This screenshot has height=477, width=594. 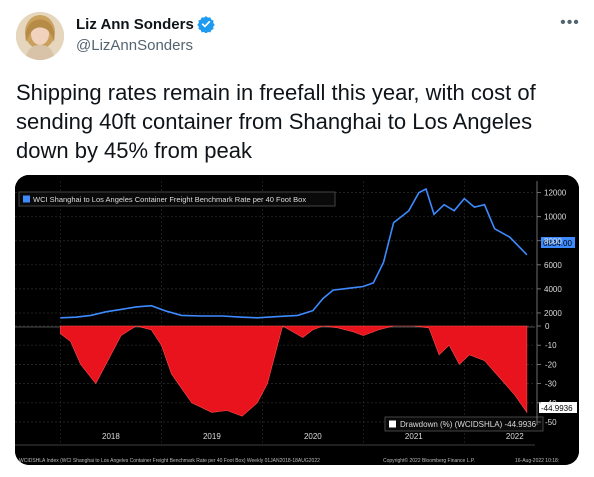 I want to click on x-axis-label: 2018, so click(x=111, y=436).